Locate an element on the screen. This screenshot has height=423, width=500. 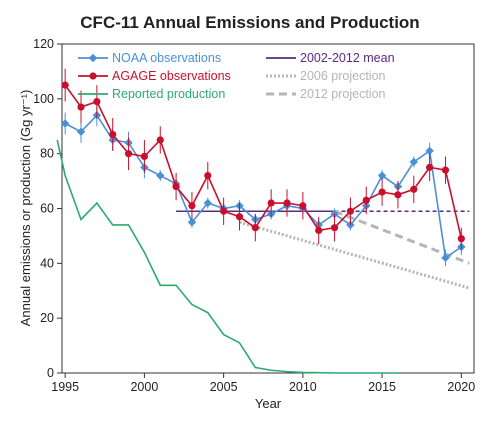
legend-item: 2002-2012 mean is located at coordinates (330, 58).